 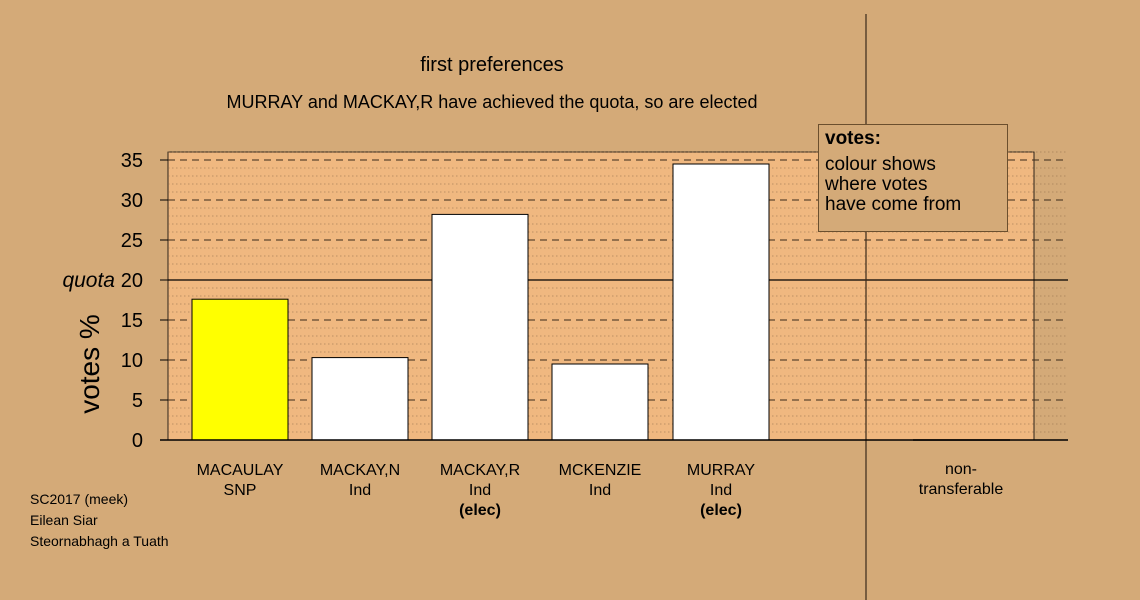 What do you see at coordinates (880, 164) in the screenshot?
I see `legend-line: colour shows` at bounding box center [880, 164].